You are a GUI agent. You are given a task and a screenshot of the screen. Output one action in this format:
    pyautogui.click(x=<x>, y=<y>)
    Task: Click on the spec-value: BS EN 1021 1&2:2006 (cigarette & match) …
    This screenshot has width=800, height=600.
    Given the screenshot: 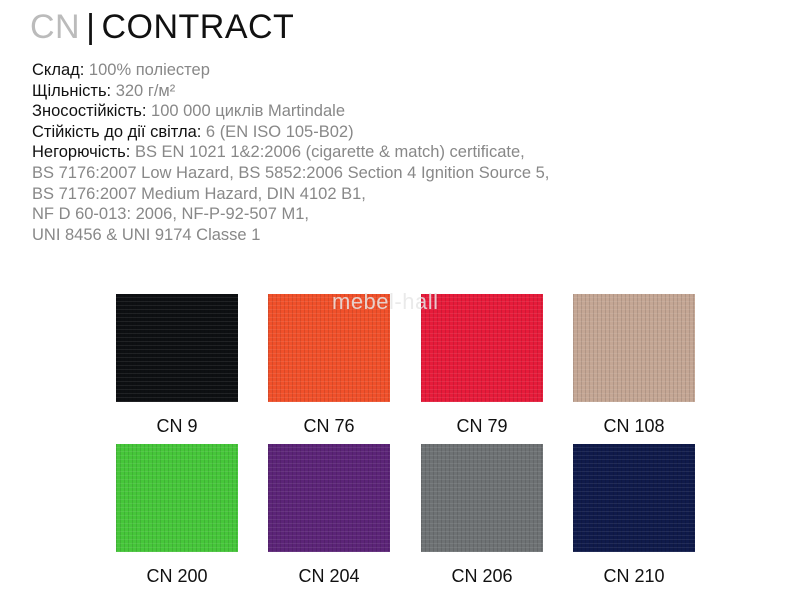 What is the action you would take?
    pyautogui.click(x=327, y=152)
    